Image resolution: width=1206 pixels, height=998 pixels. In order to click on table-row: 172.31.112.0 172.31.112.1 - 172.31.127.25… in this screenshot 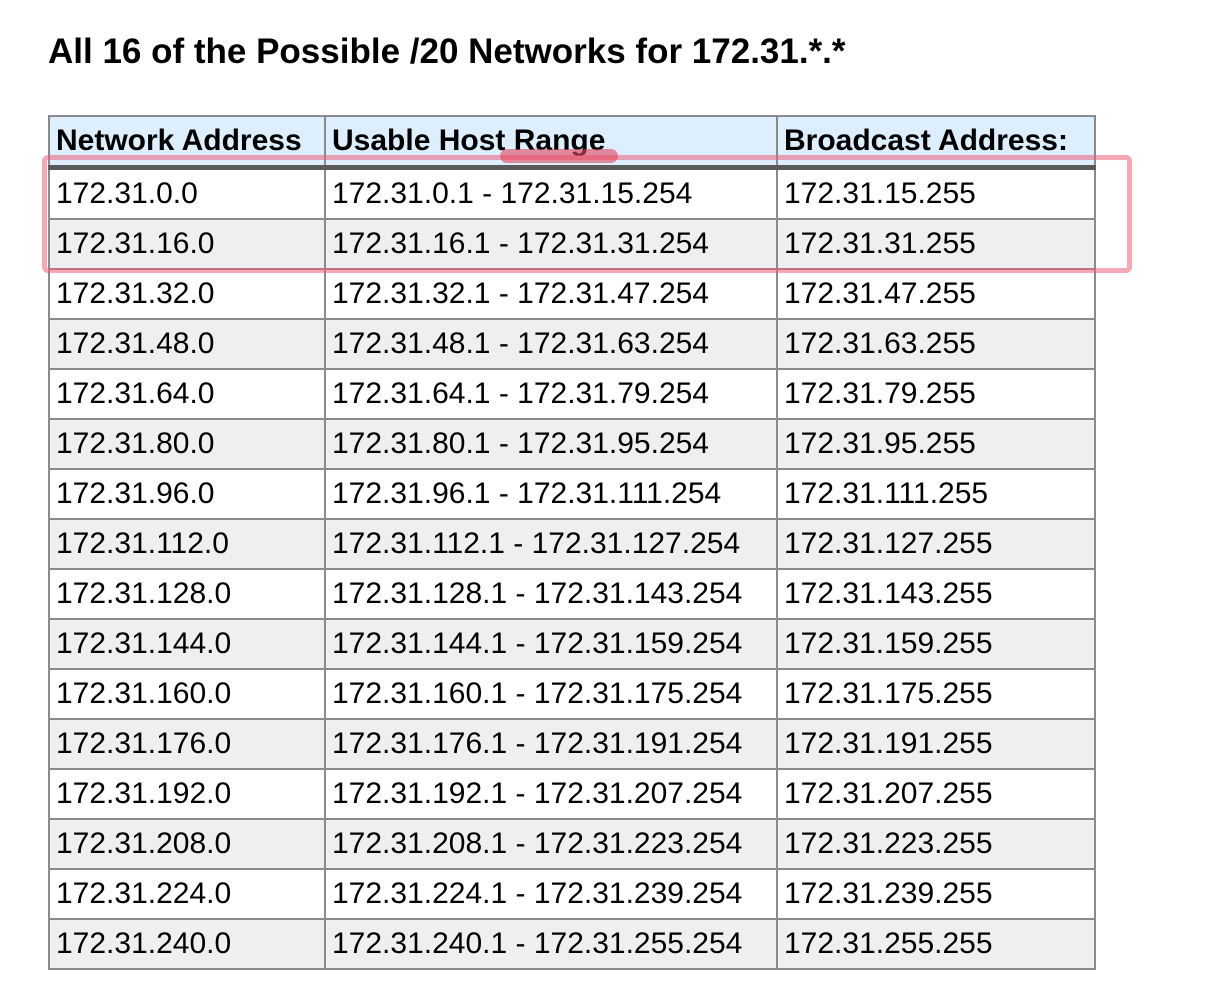, I will do `click(572, 544)`.